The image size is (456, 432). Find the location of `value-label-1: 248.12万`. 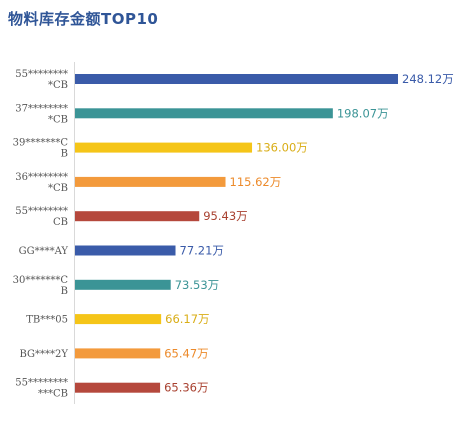

value-label-1: 248.12万 is located at coordinates (428, 79).